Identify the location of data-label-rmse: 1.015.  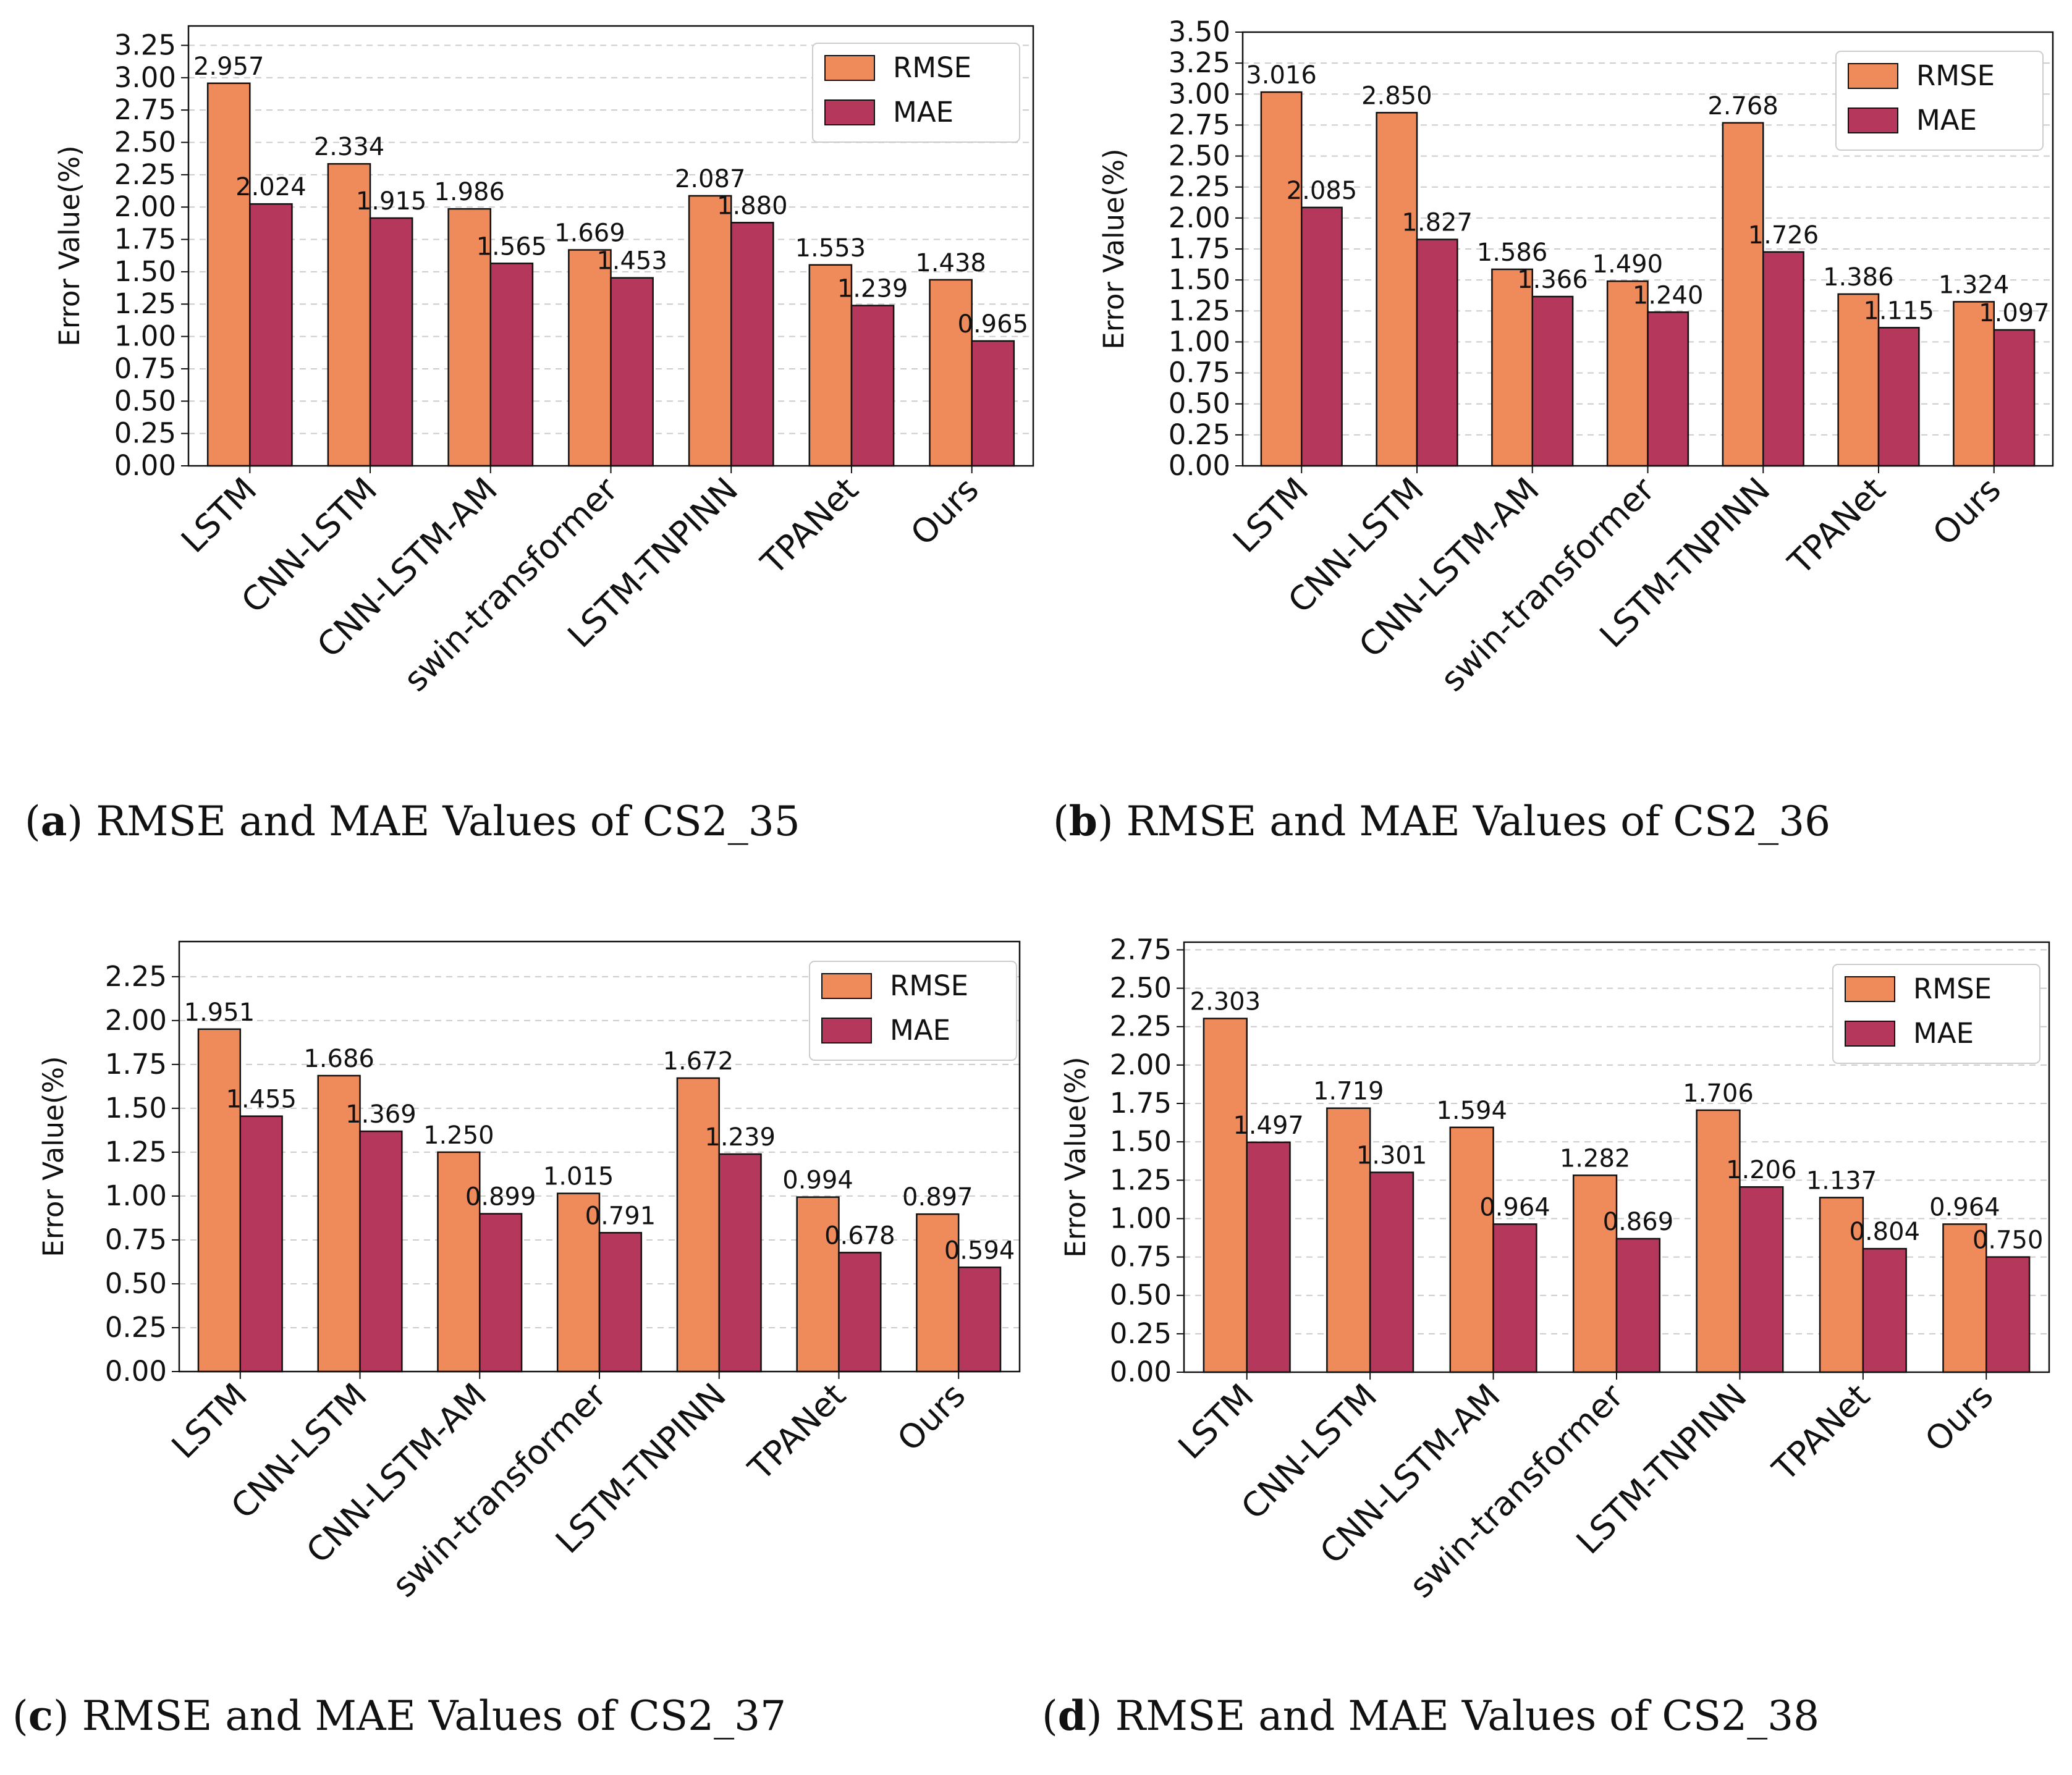
(578, 1177).